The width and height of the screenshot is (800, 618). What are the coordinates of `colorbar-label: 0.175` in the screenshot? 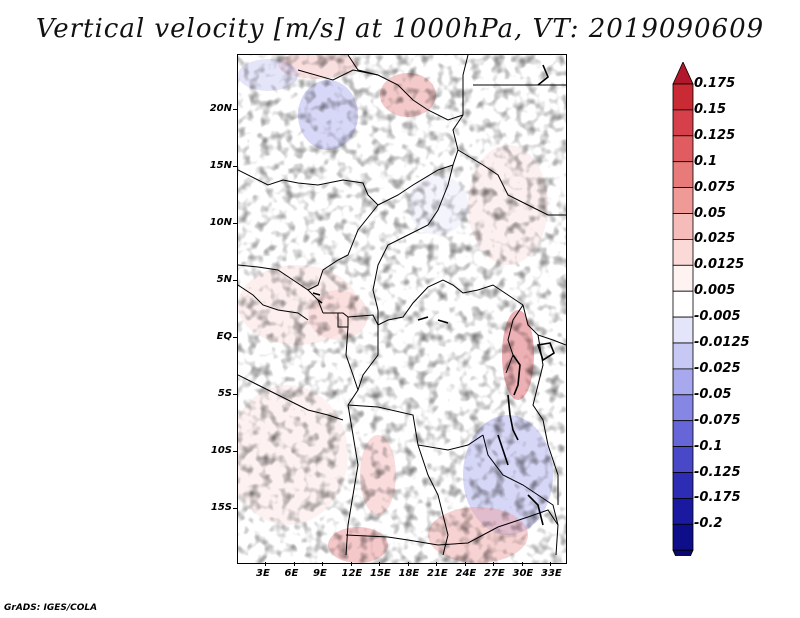 It's located at (715, 83).